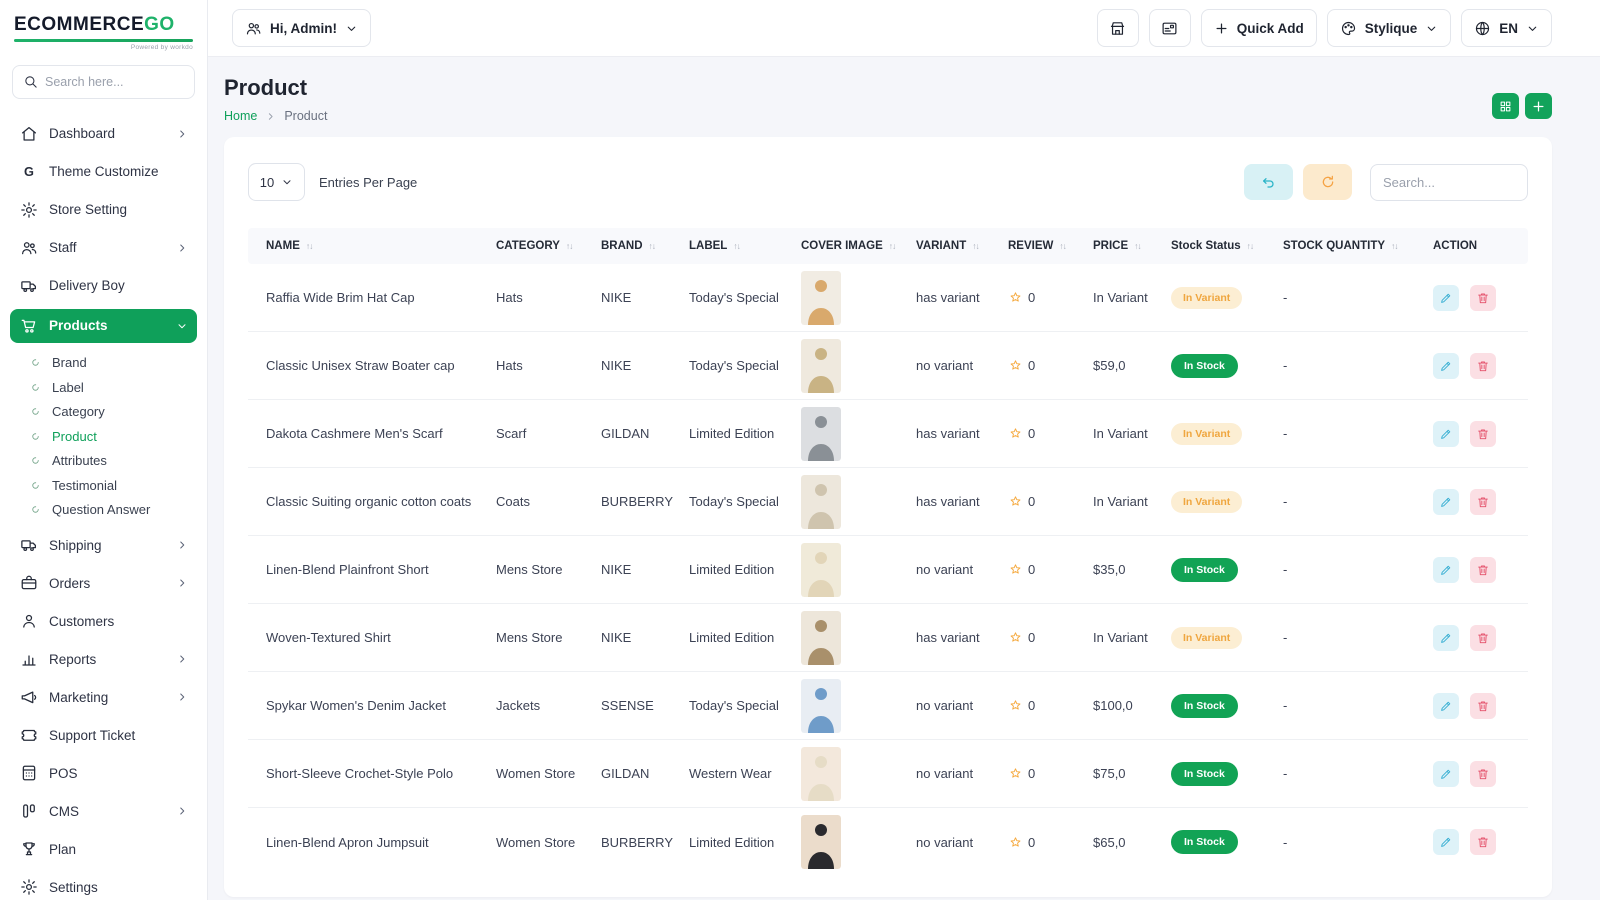 The height and width of the screenshot is (900, 1600). What do you see at coordinates (734, 705) in the screenshot?
I see `cell-label: Today's Special` at bounding box center [734, 705].